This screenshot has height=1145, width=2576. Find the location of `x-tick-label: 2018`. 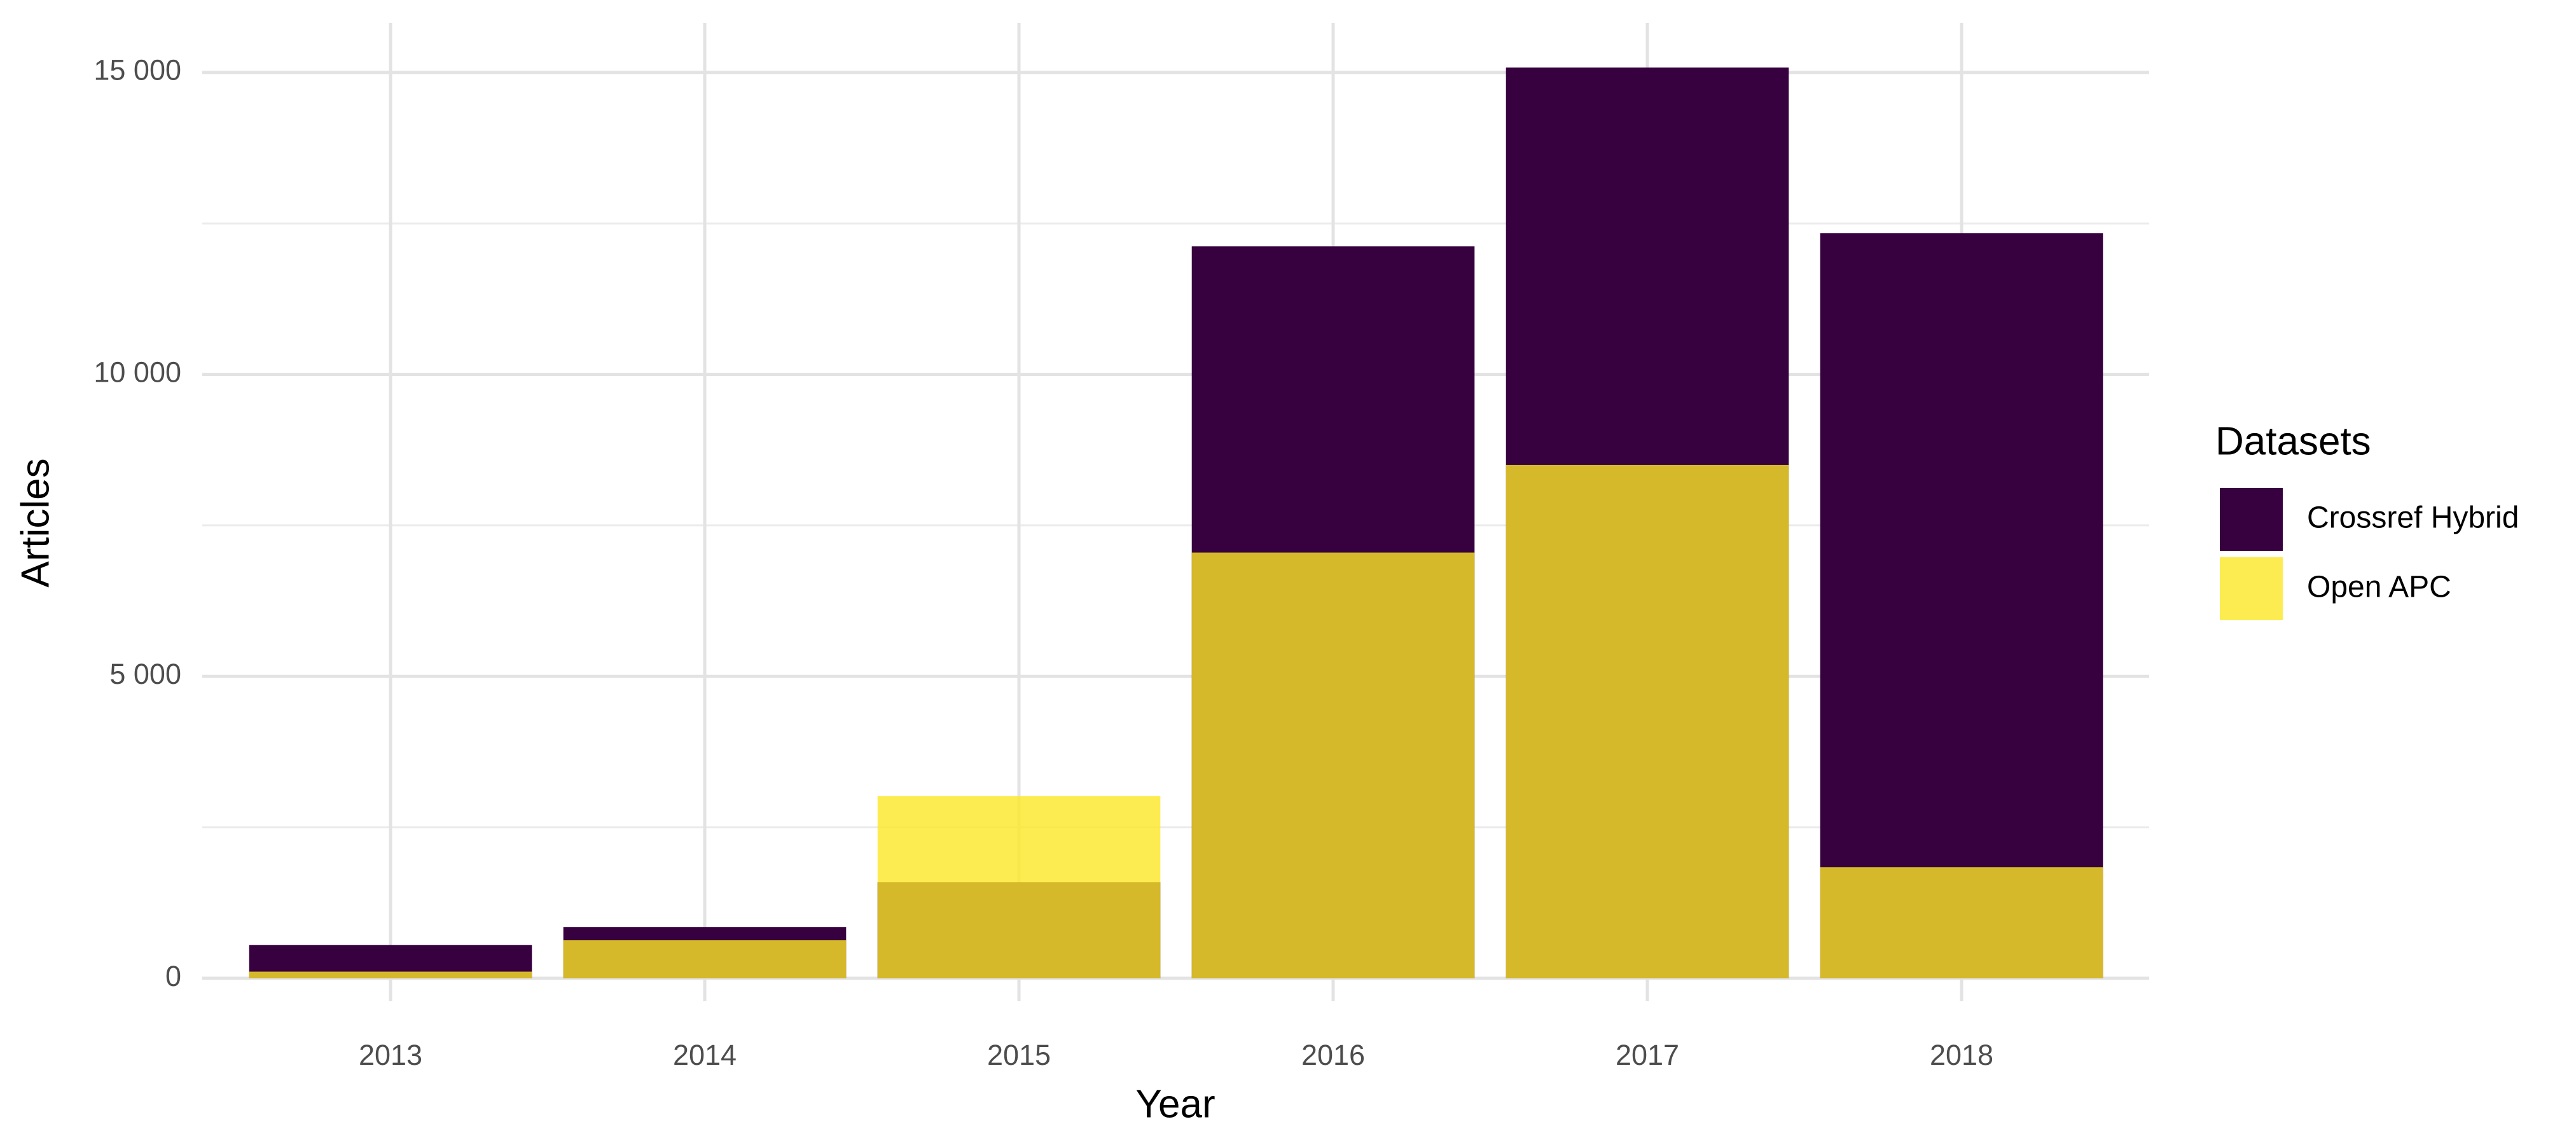

x-tick-label: 2018 is located at coordinates (1961, 1055).